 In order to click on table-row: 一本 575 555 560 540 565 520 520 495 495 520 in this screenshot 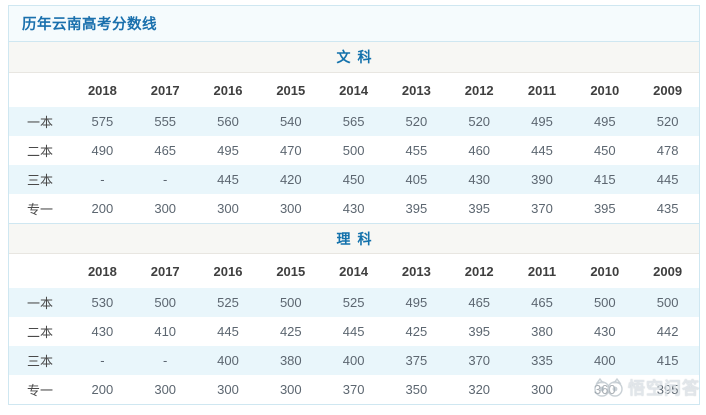, I will do `click(354, 121)`.